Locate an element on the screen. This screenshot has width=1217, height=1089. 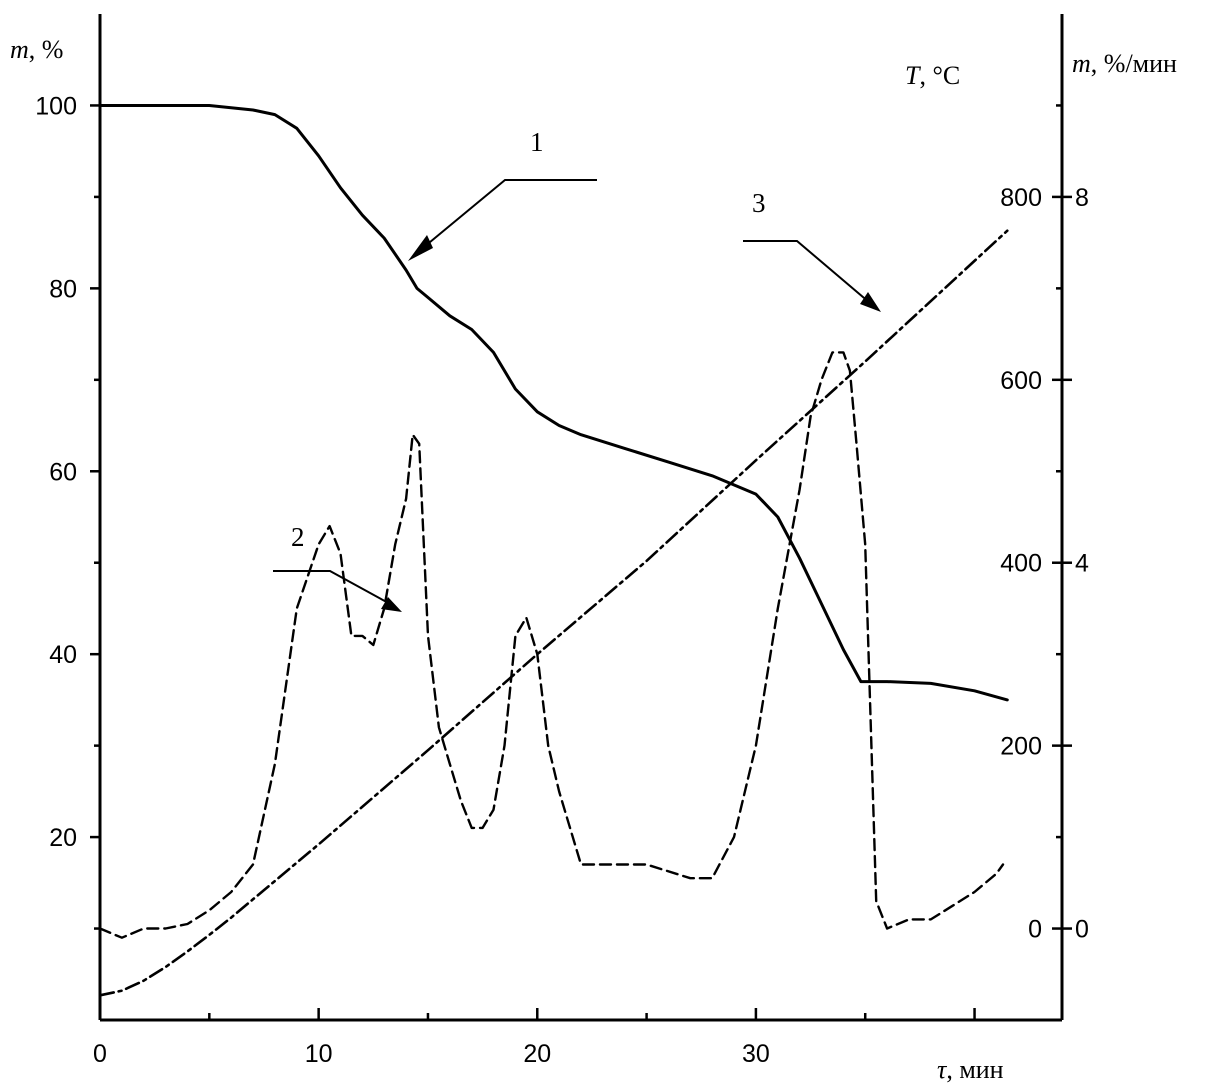
right-axis-title-var: m is located at coordinates (1081, 63).